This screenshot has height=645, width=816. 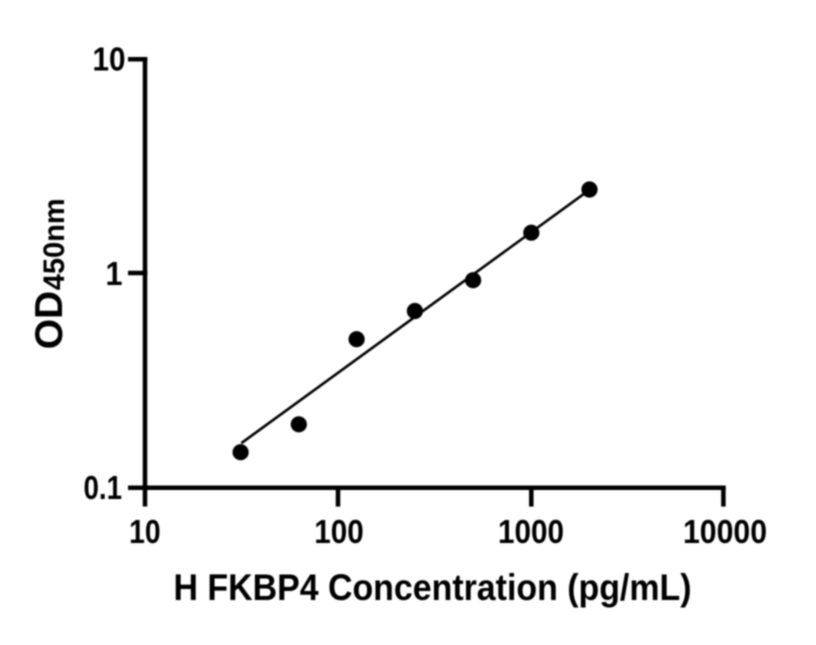 What do you see at coordinates (54, 244) in the screenshot?
I see `svg-text: 450nm` at bounding box center [54, 244].